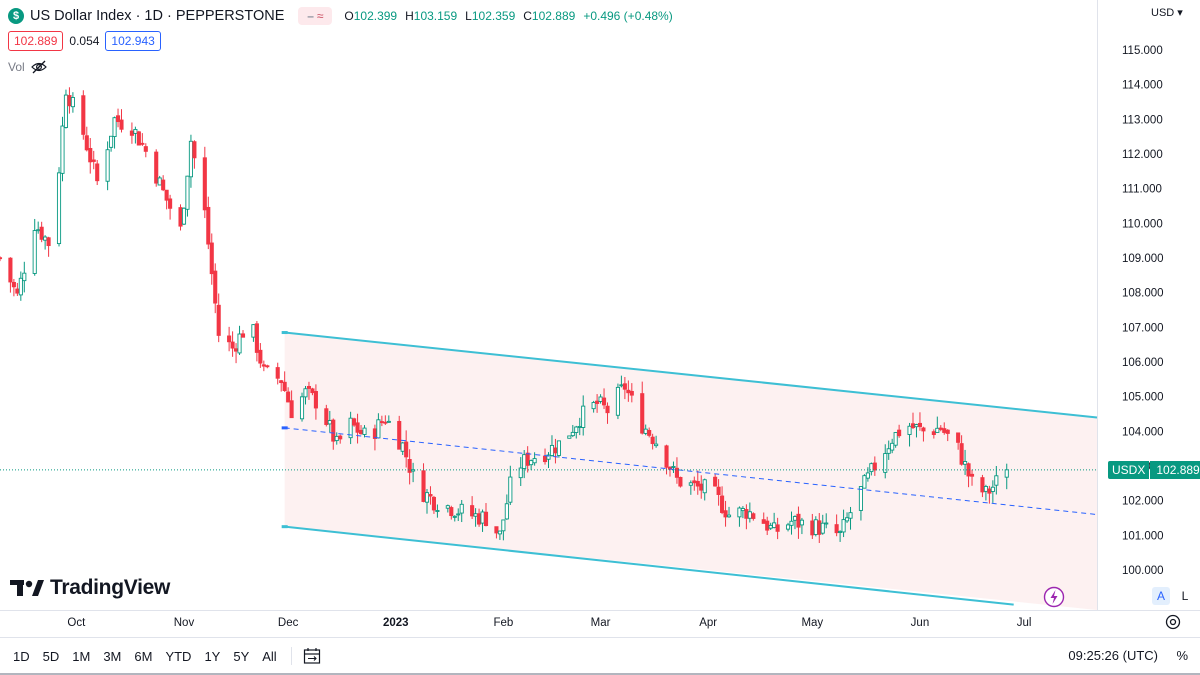 Image resolution: width=1200 pixels, height=675 pixels. Describe the element at coordinates (112, 656) in the screenshot. I see `range-3m: 3M` at that location.